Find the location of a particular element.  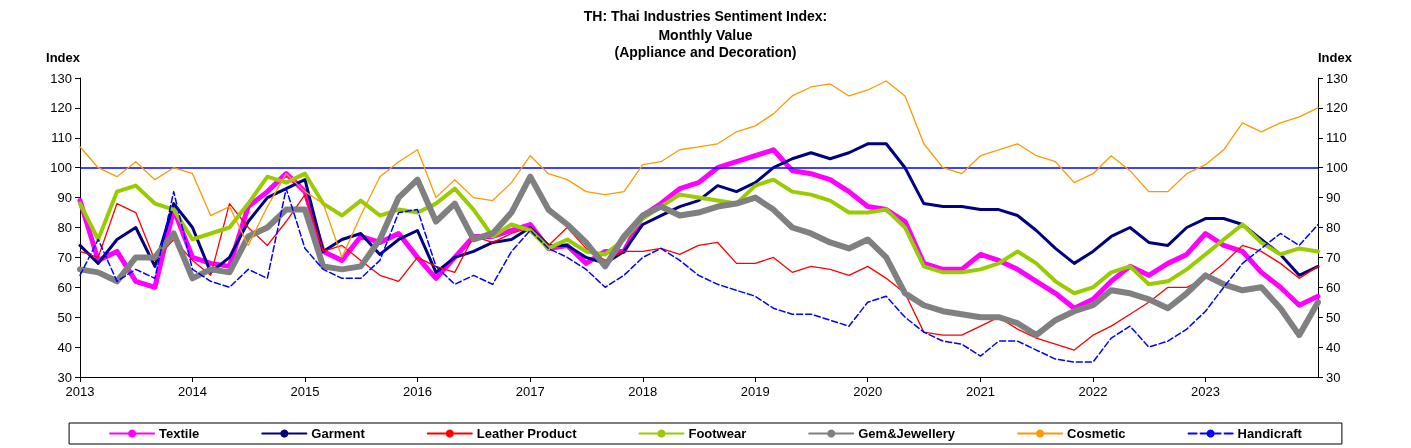

x-tick-label: 2017 is located at coordinates (530, 391).